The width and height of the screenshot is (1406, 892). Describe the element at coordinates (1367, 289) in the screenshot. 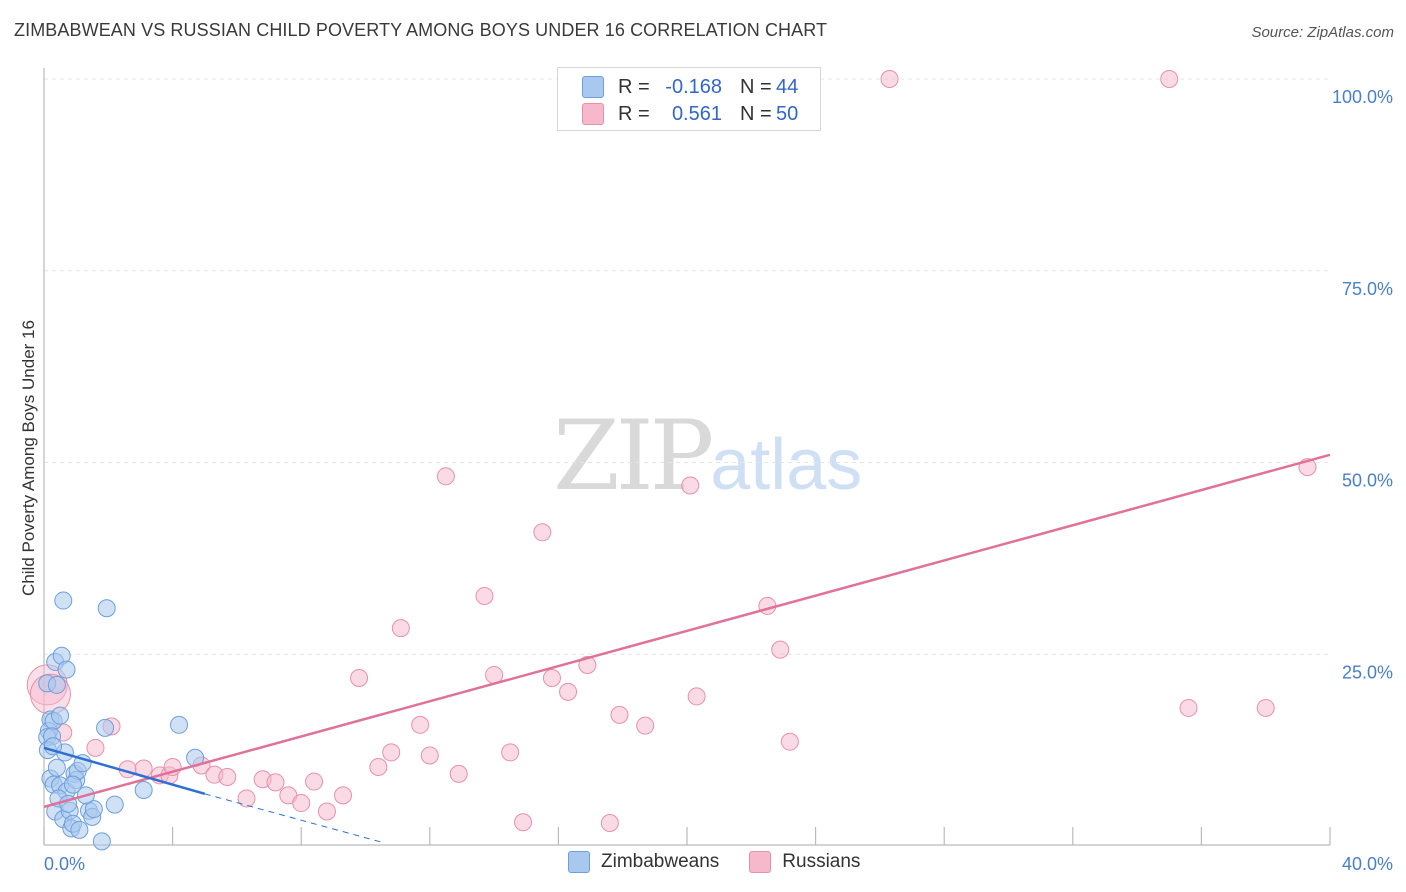

I see `y-tick-label: 75.0%` at that location.